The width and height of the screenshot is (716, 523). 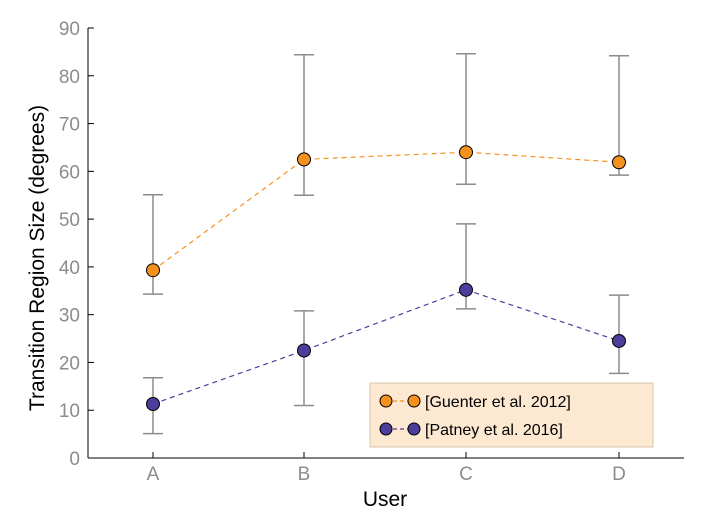 I want to click on x-axis-label: User, so click(x=385, y=499).